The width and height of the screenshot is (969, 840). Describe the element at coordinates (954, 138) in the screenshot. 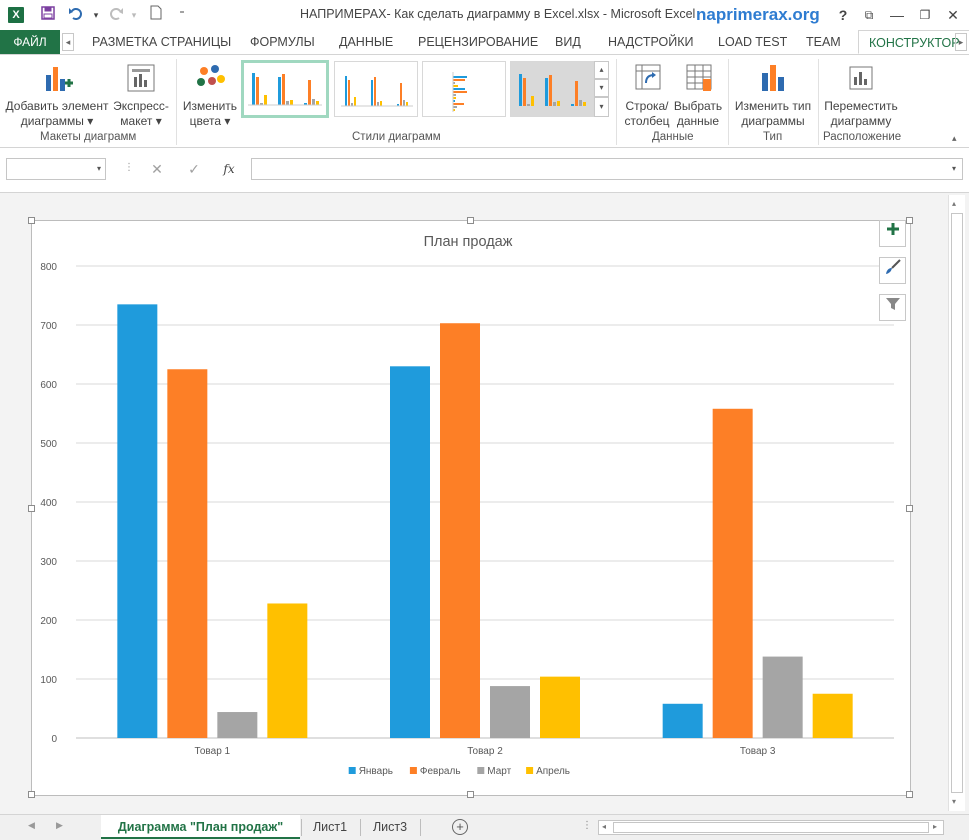

I see `collapse-ribbon-icon: ▴` at that location.